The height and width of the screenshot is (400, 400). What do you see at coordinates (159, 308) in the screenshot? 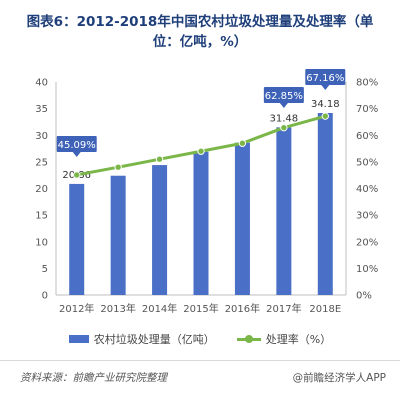
I see `x-tick-label: 2014年` at bounding box center [159, 308].